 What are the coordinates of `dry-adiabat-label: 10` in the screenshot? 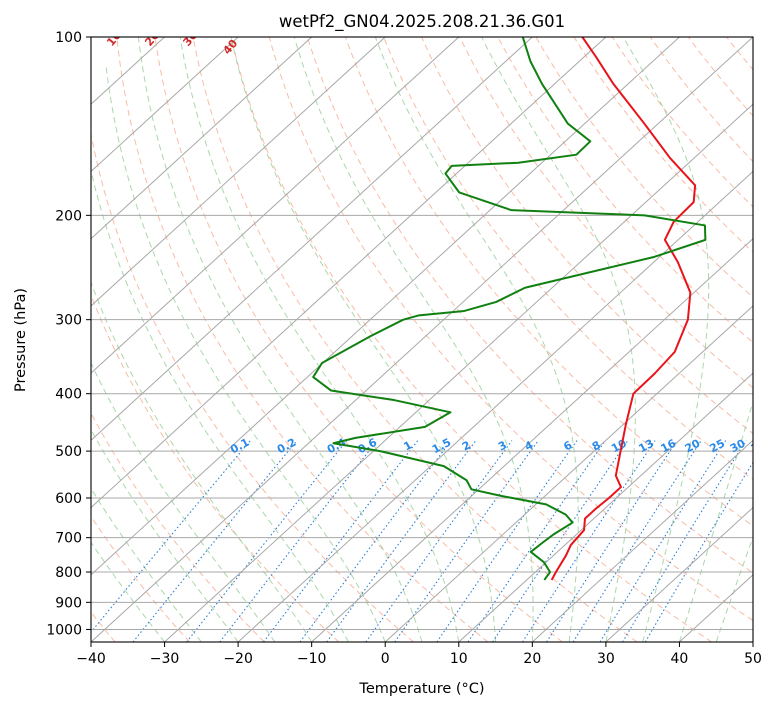 It's located at (114, 38).